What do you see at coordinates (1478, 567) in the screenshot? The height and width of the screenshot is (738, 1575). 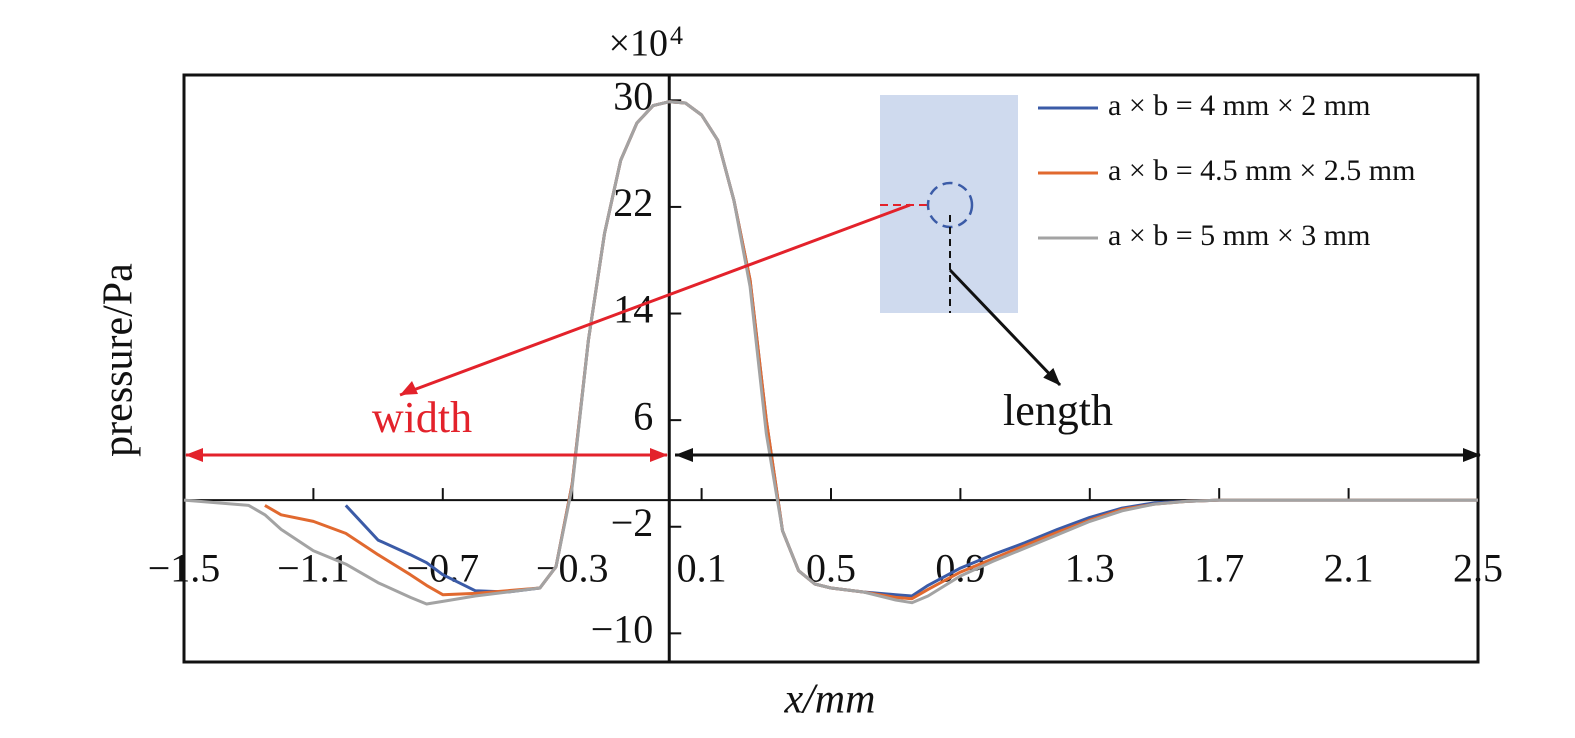 I see `x-tick-label: 2.5` at bounding box center [1478, 567].